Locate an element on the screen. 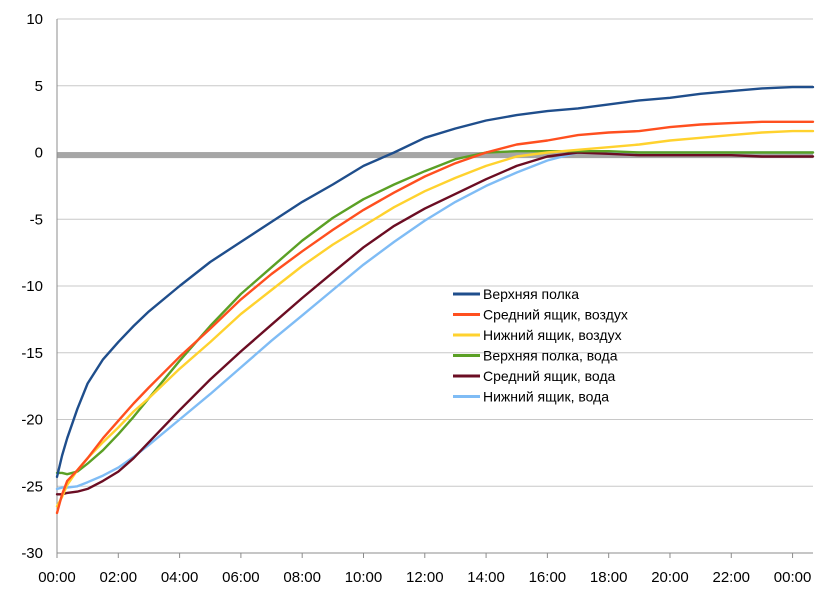 Image resolution: width=833 pixels, height=599 pixels. y-tick-label: -10 is located at coordinates (32, 286).